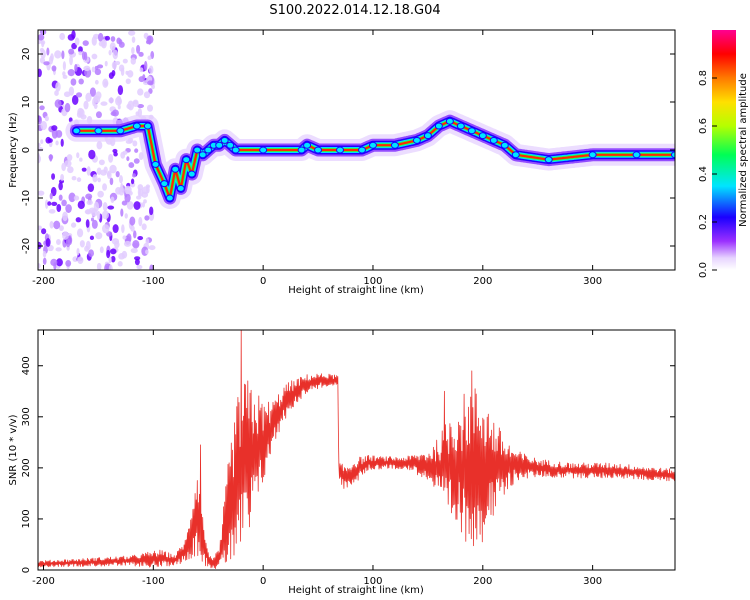  Describe the element at coordinates (26, 54) in the screenshot. I see `spectrogram-y-tick-label: 20` at that location.